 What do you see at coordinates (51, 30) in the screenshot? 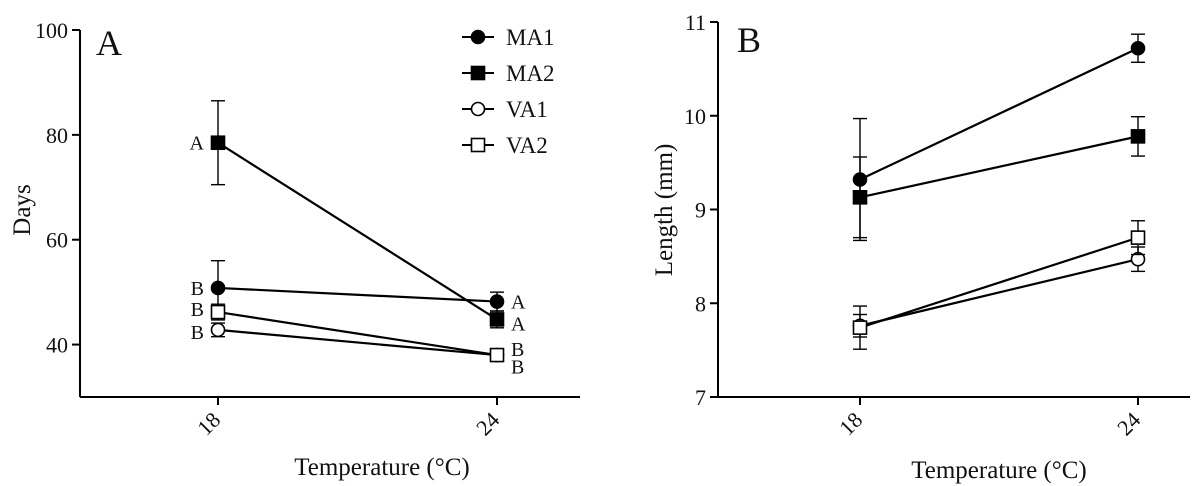
I see `y-tick-label: 100` at bounding box center [51, 30].